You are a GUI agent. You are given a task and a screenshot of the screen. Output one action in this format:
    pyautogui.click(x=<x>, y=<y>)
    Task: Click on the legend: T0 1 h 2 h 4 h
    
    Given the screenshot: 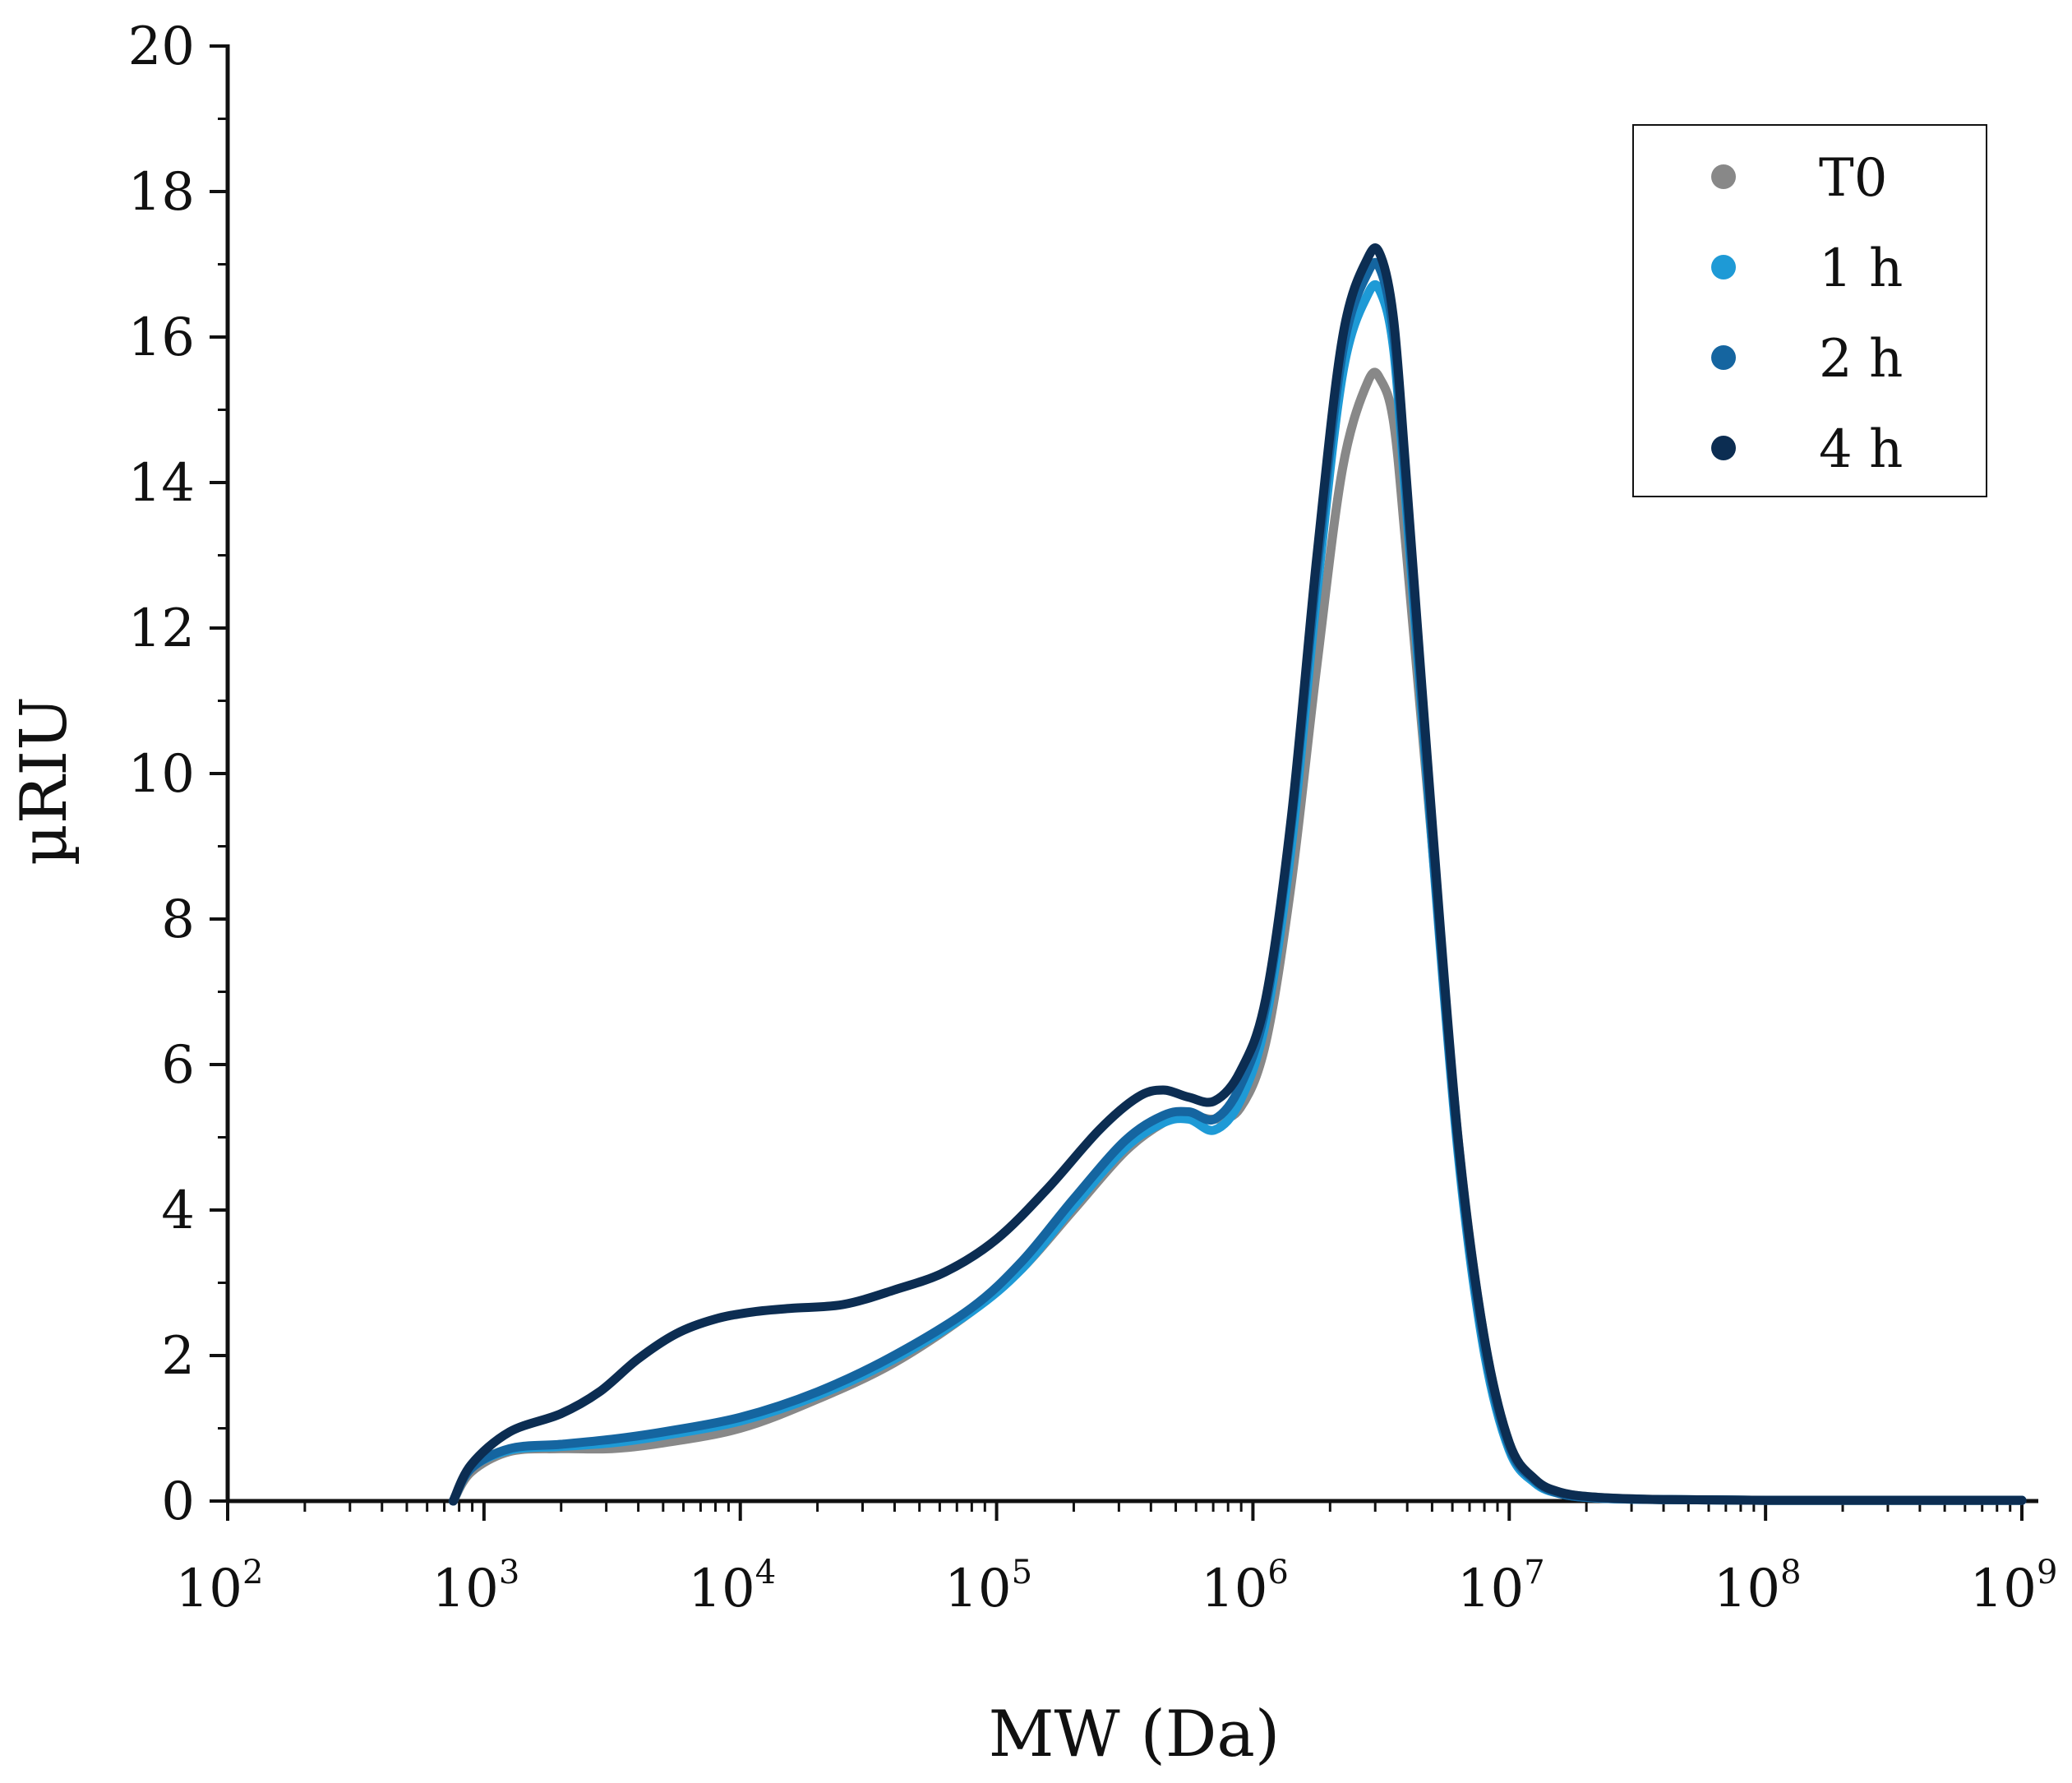 What is the action you would take?
    pyautogui.click(x=1809, y=310)
    